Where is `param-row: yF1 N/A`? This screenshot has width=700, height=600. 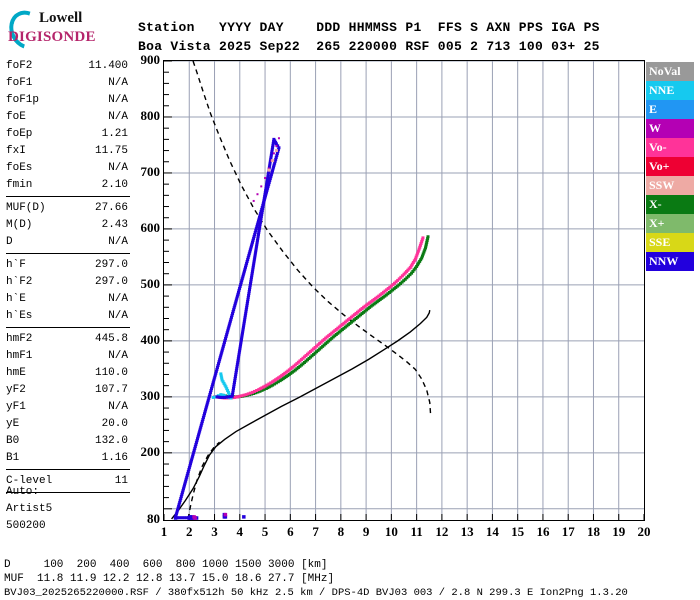
param-row: yF1 N/A is located at coordinates (68, 407).